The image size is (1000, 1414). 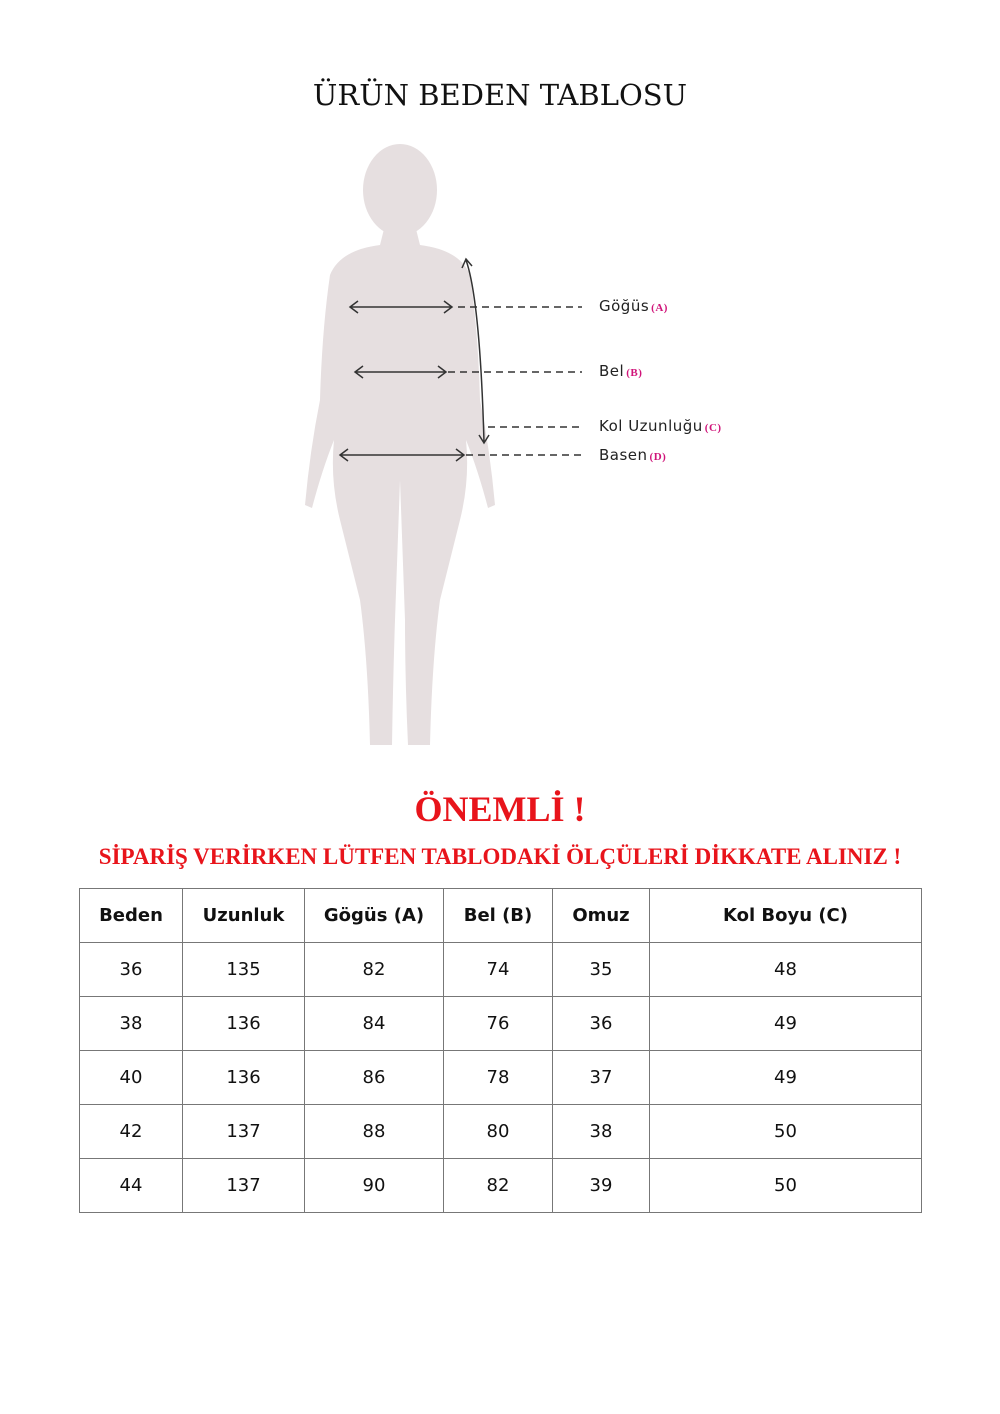 I want to click on label-waist: Bel (B), so click(x=620, y=371).